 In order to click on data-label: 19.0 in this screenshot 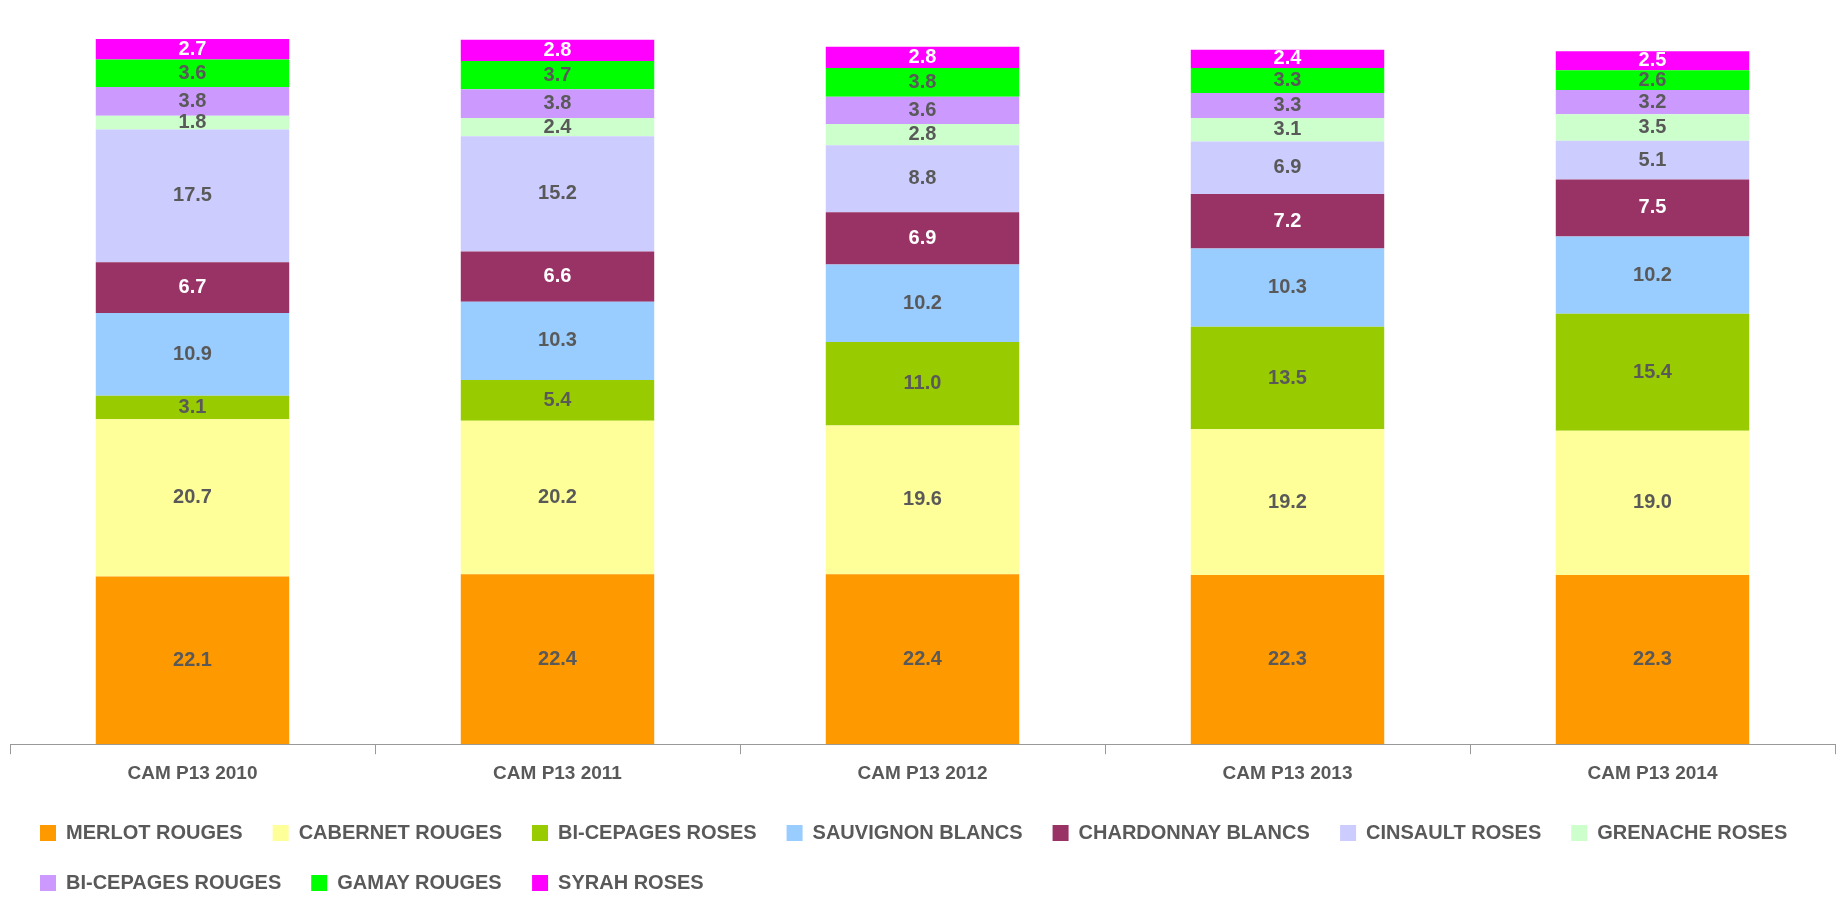, I will do `click(1652, 501)`.